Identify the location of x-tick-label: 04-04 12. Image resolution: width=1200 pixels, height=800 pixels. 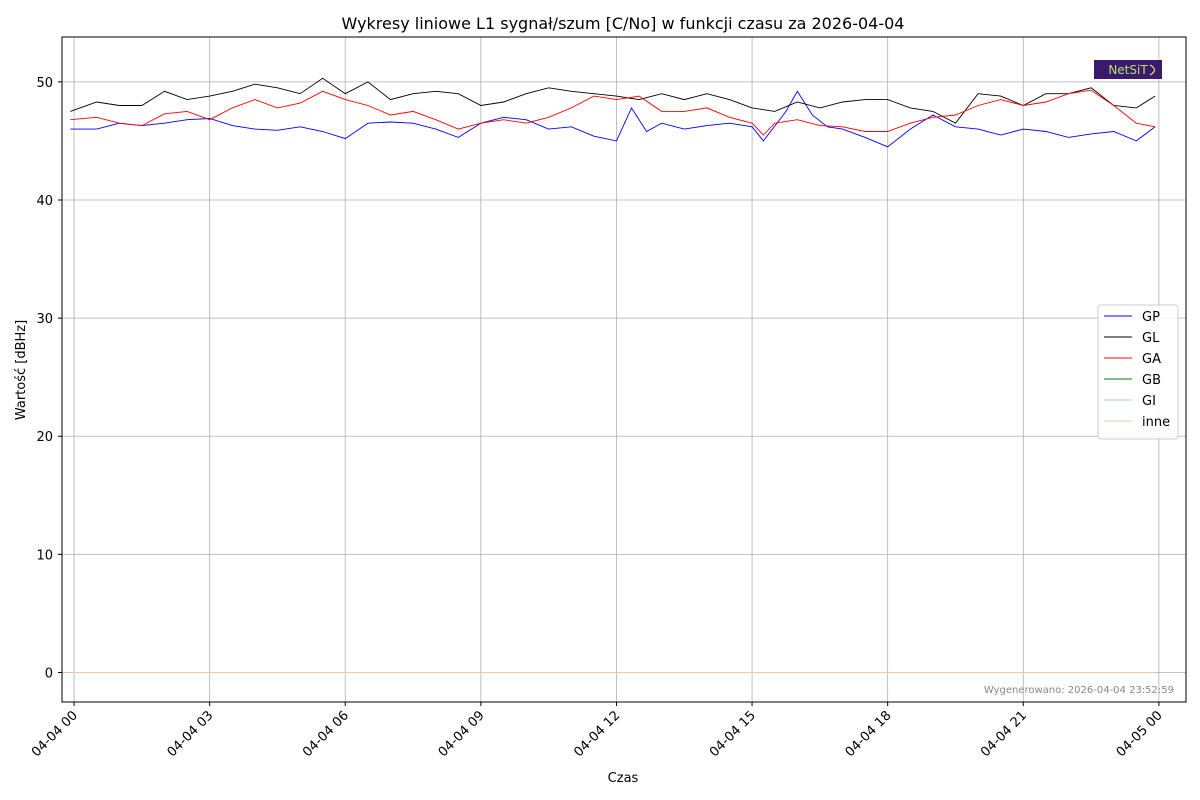
(597, 734).